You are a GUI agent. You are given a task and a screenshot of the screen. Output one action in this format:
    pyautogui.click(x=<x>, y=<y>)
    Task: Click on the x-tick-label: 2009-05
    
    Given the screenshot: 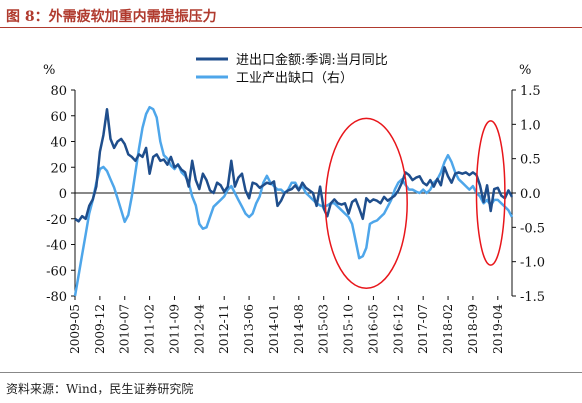 What is the action you would take?
    pyautogui.click(x=75, y=329)
    